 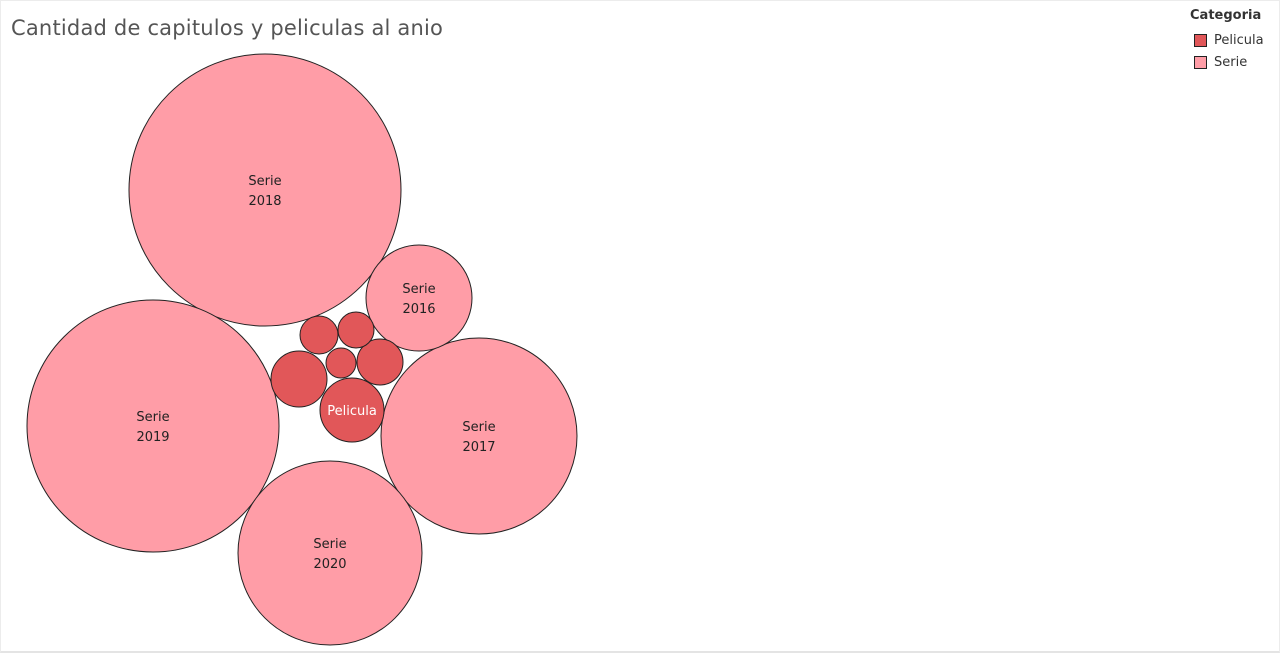 What do you see at coordinates (152, 417) in the screenshot?
I see `bubble-label-serie-2019-0: Serie` at bounding box center [152, 417].